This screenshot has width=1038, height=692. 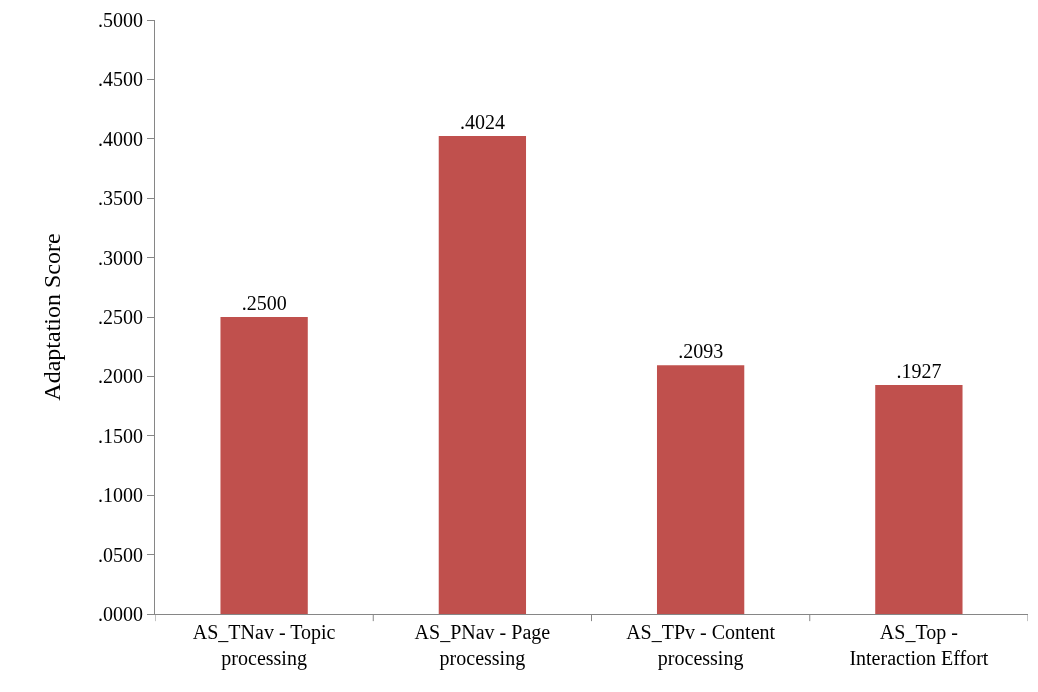 I want to click on y-tick-label: .5000, so click(x=120, y=20).